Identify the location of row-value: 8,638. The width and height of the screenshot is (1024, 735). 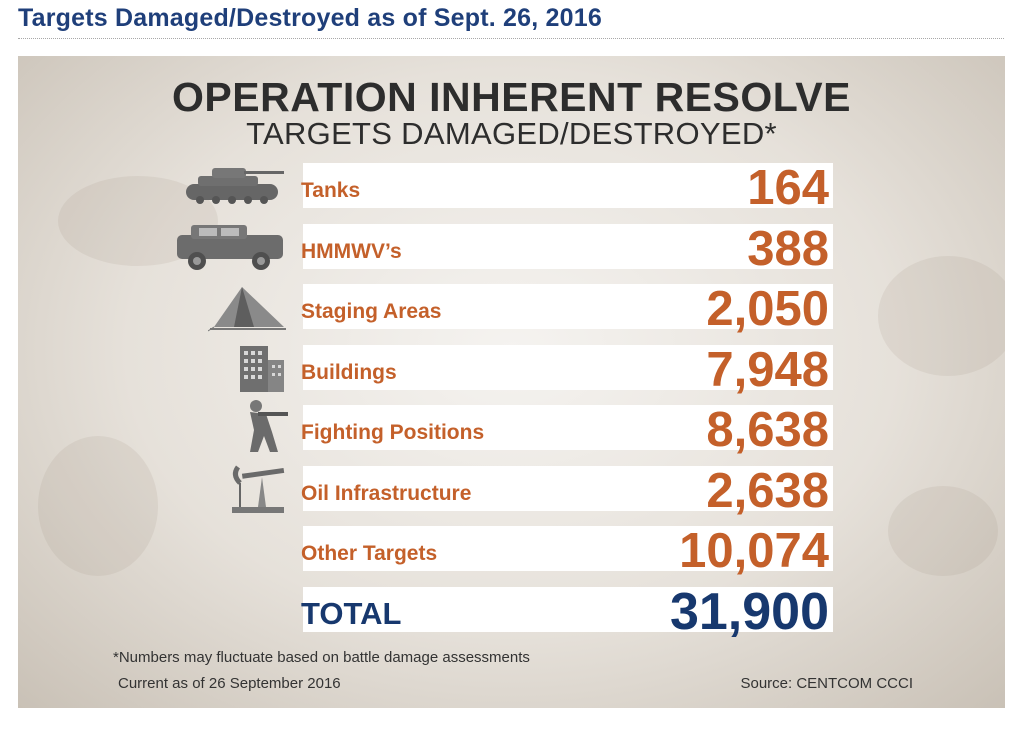
(767, 430).